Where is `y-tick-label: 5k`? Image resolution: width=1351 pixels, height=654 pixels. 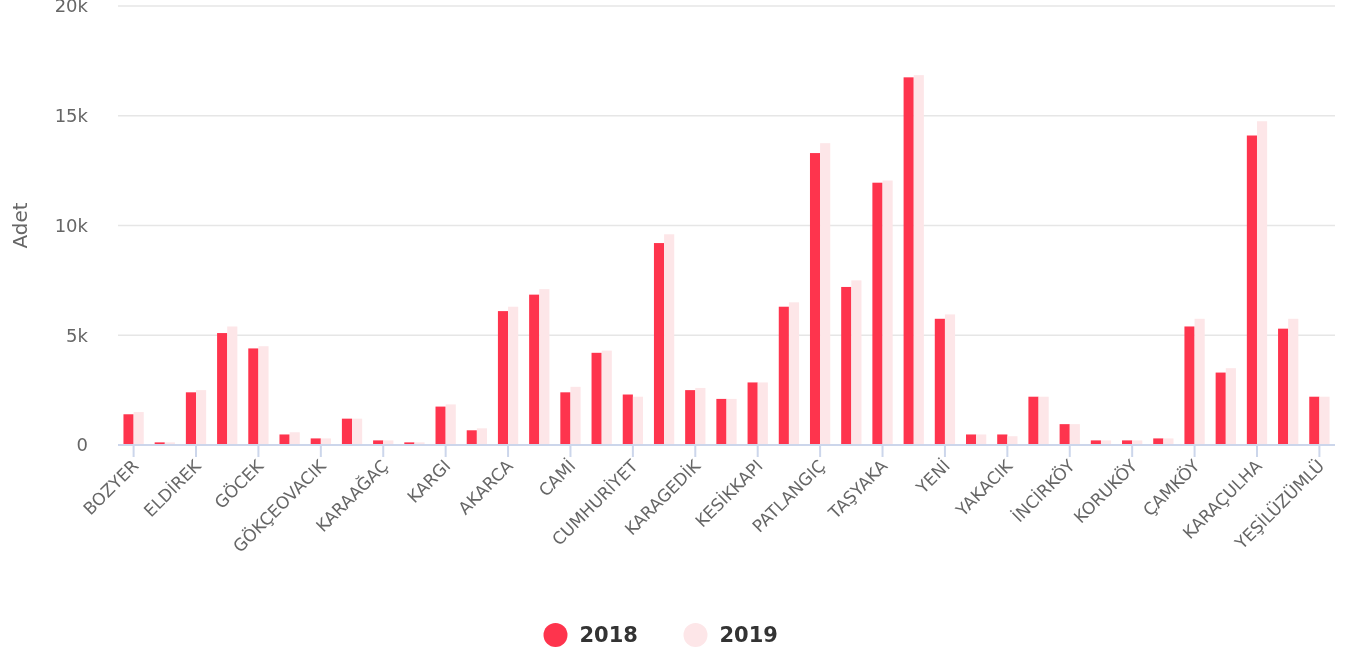
y-tick-label: 5k is located at coordinates (77, 335).